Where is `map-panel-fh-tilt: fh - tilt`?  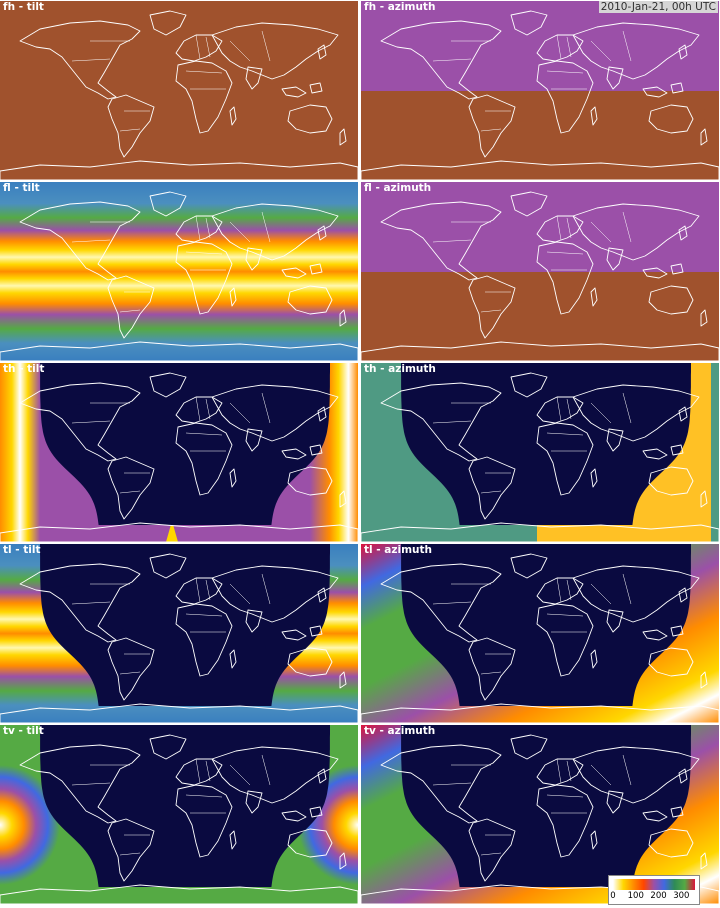 map-panel-fh-tilt: fh - tilt is located at coordinates (179, 90).